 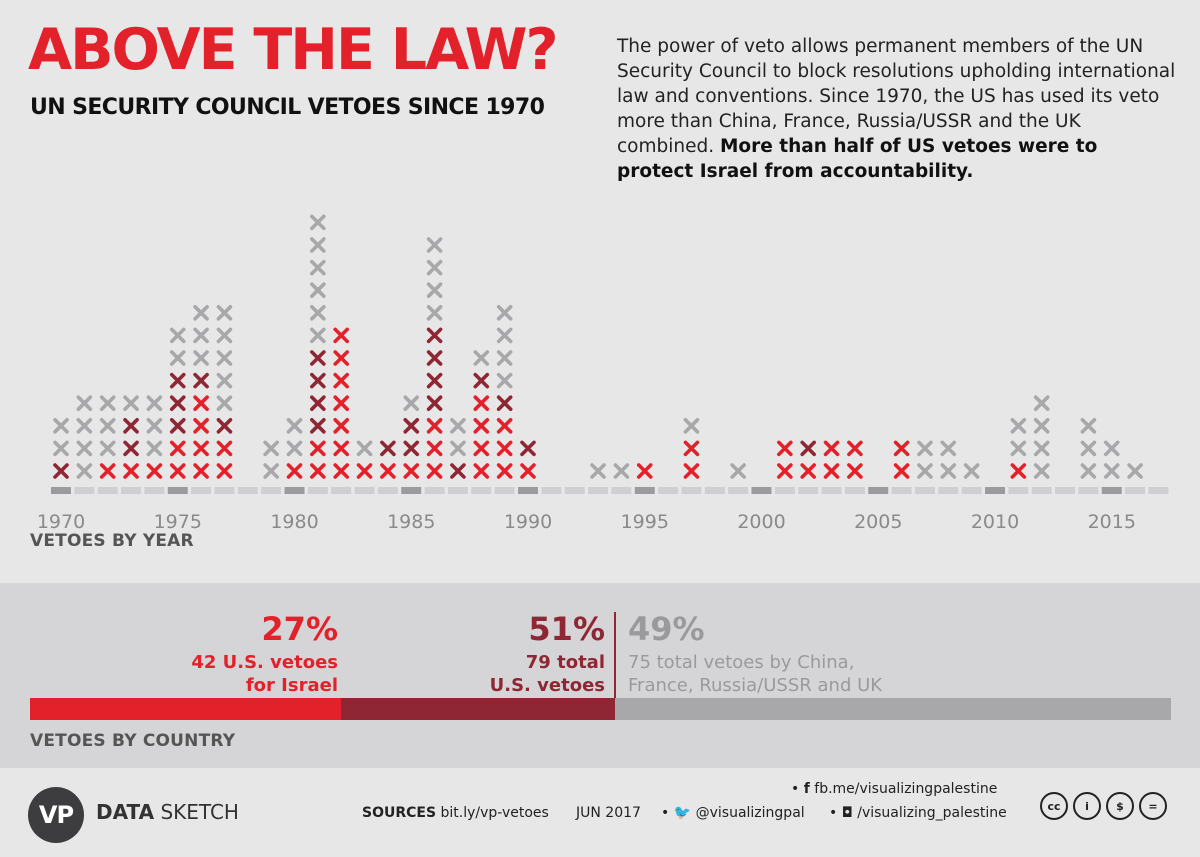 What do you see at coordinates (878, 490) in the screenshot?
I see `axis-segment-2005` at bounding box center [878, 490].